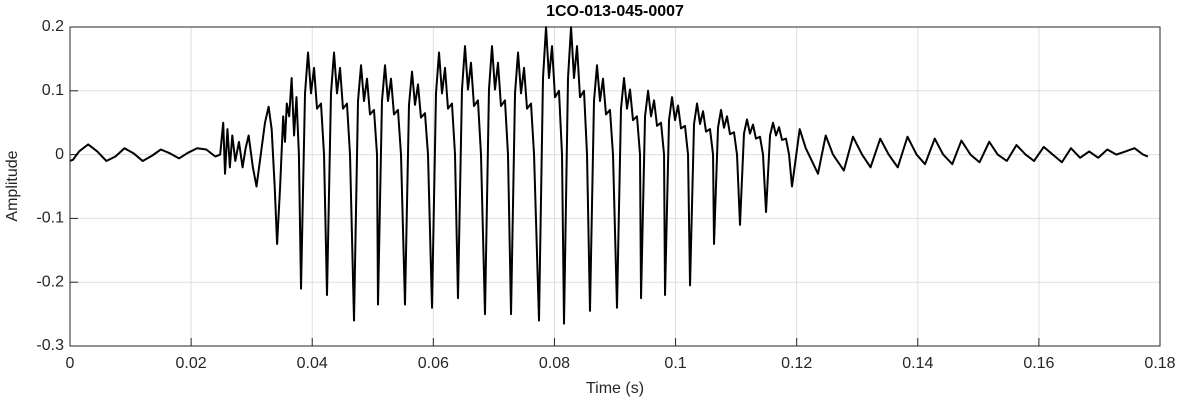  What do you see at coordinates (59, 154) in the screenshot?
I see `y-tick-label: 0` at bounding box center [59, 154].